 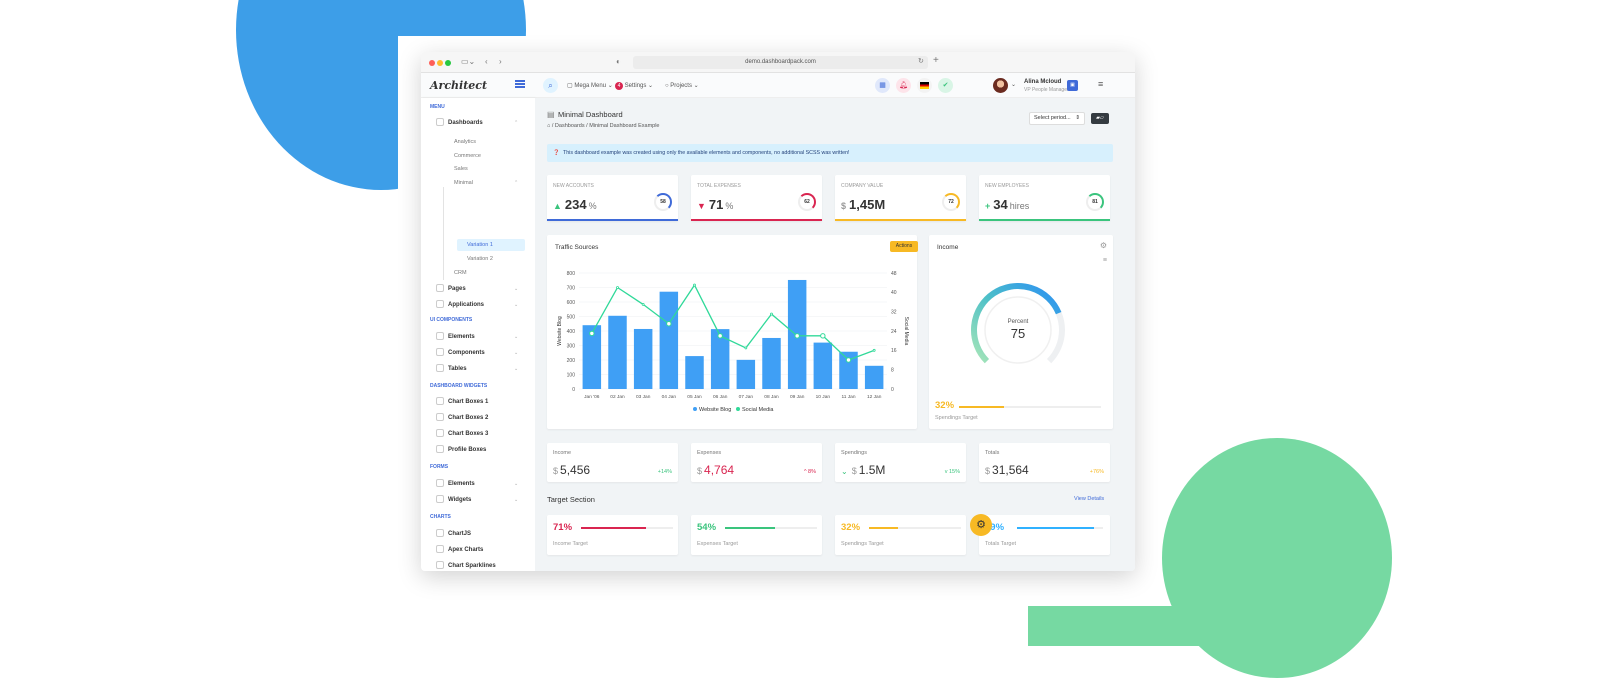 What do you see at coordinates (437, 107) in the screenshot?
I see `sidebar-heading-menu: Menu` at bounding box center [437, 107].